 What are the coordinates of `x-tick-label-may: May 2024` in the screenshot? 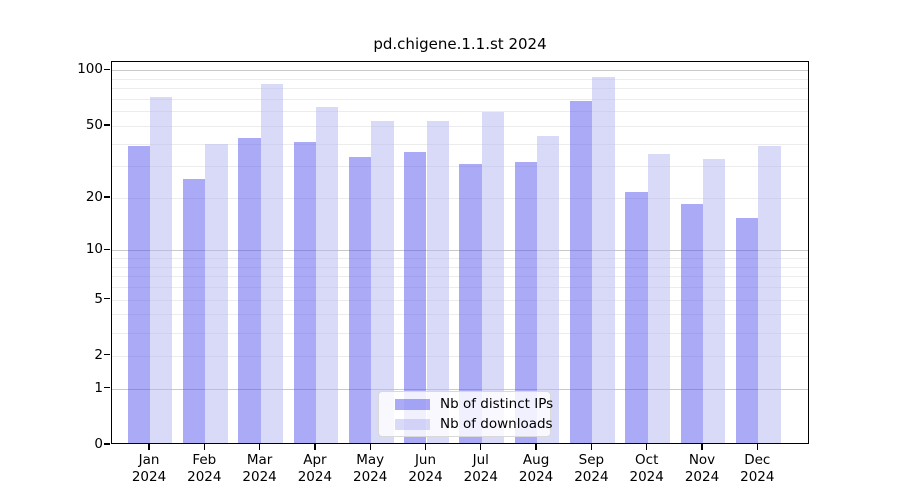 It's located at (370, 469).